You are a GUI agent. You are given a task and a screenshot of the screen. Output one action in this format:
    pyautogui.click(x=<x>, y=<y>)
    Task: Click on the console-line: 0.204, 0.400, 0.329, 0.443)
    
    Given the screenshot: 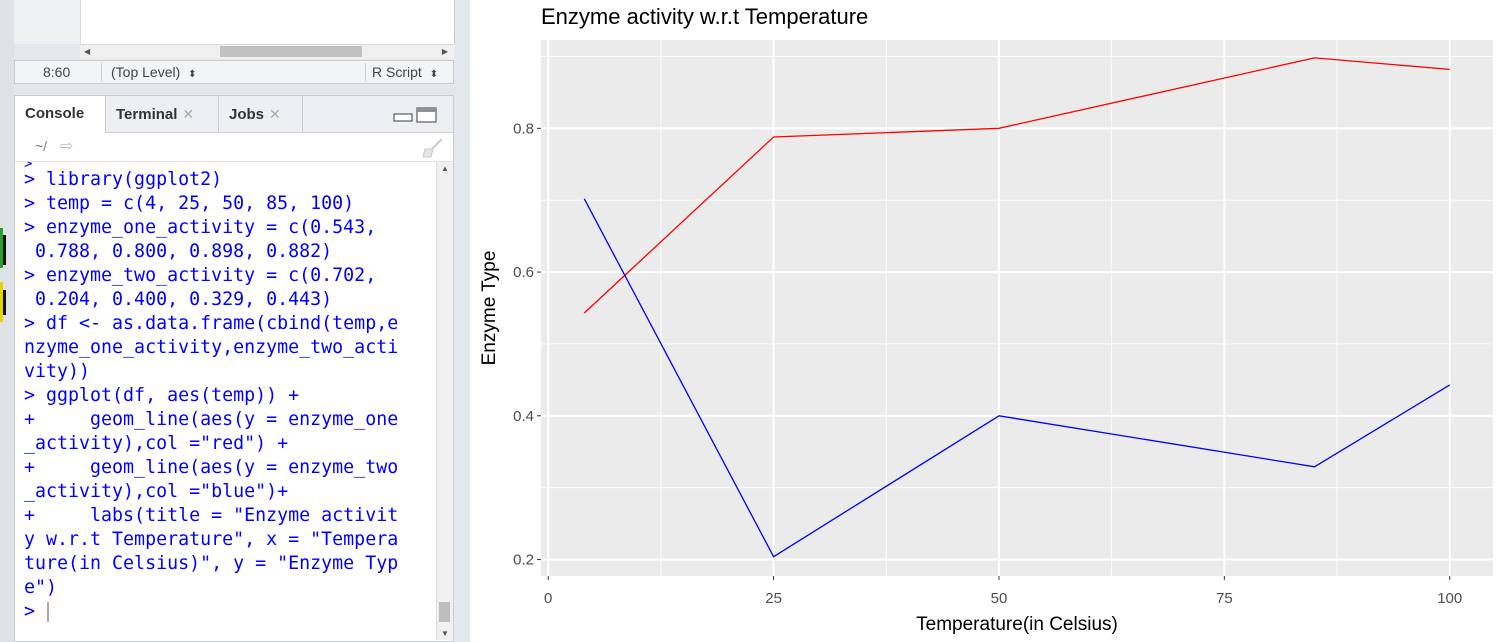 What is the action you would take?
    pyautogui.click(x=178, y=299)
    